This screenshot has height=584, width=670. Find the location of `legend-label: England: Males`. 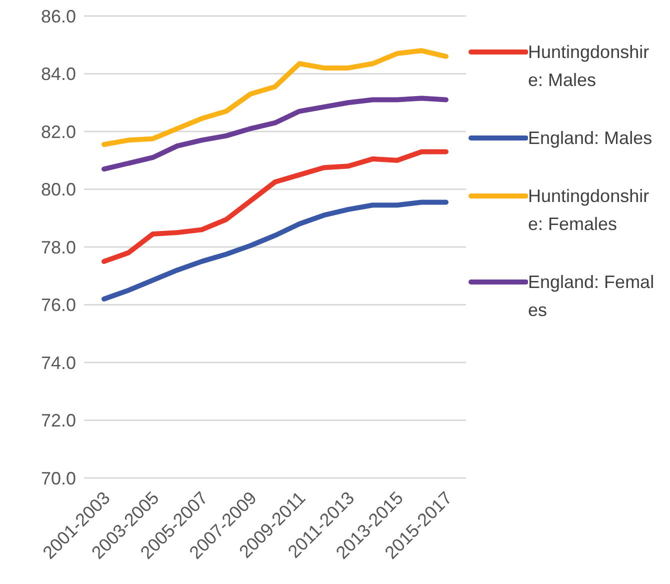

legend-label: England: Males is located at coordinates (591, 138).